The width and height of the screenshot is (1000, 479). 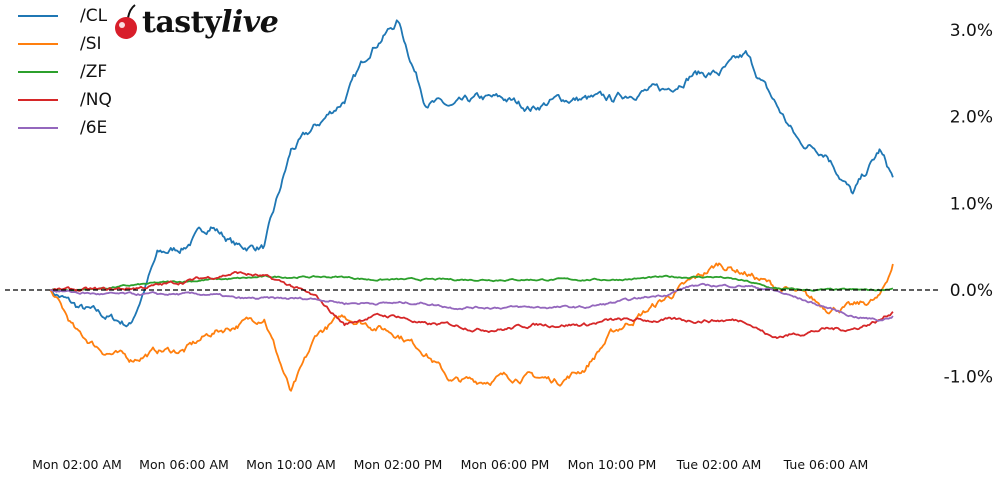 What do you see at coordinates (91, 44) in the screenshot?
I see `legend-label: /SI` at bounding box center [91, 44].